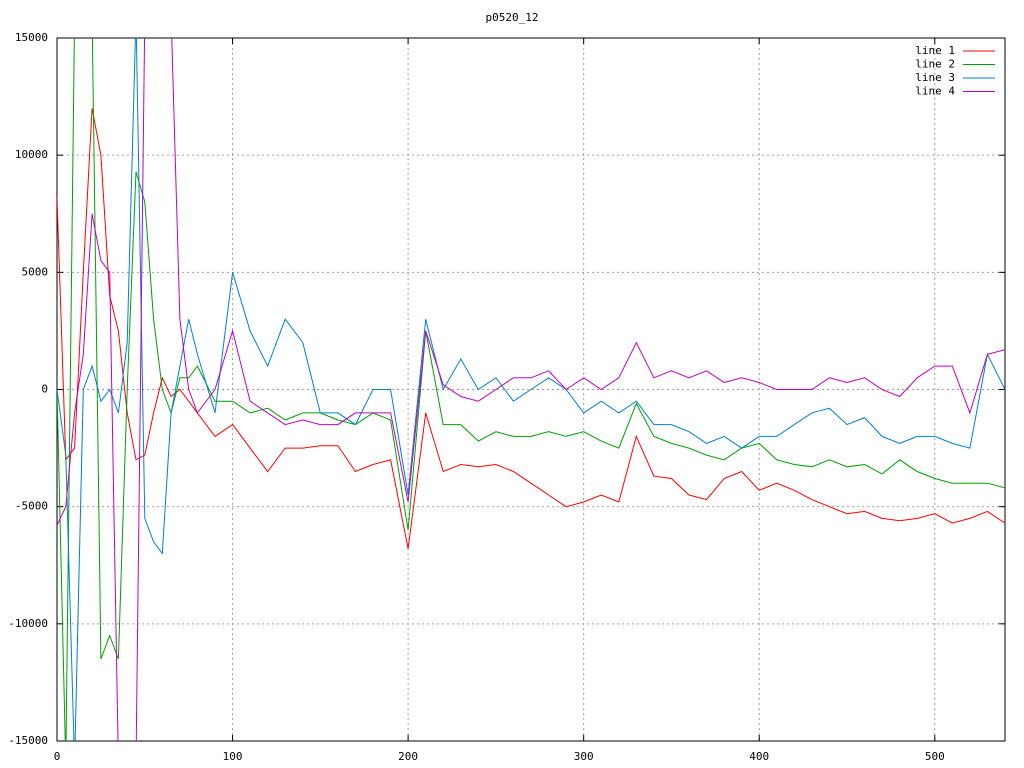  I want to click on x-tick-label: 100, so click(233, 756).